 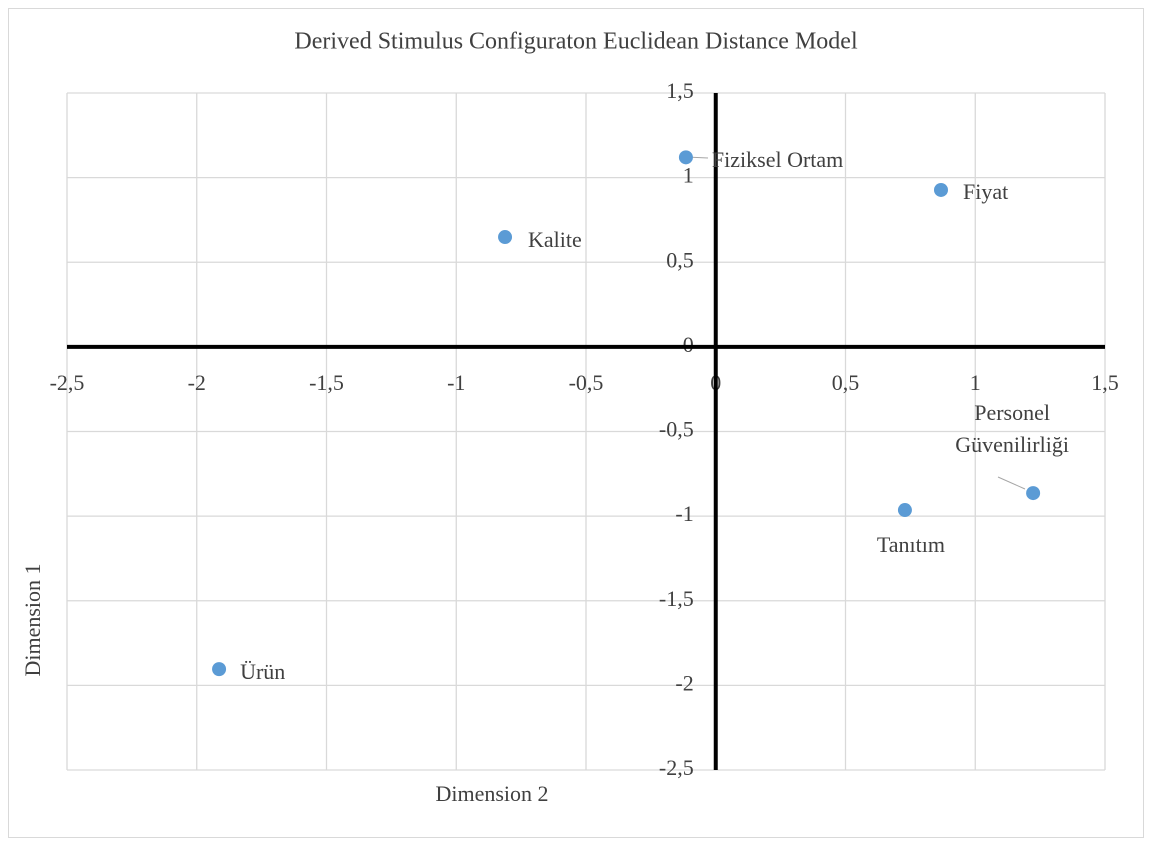 I want to click on x-tick-label: -2, so click(x=197, y=382).